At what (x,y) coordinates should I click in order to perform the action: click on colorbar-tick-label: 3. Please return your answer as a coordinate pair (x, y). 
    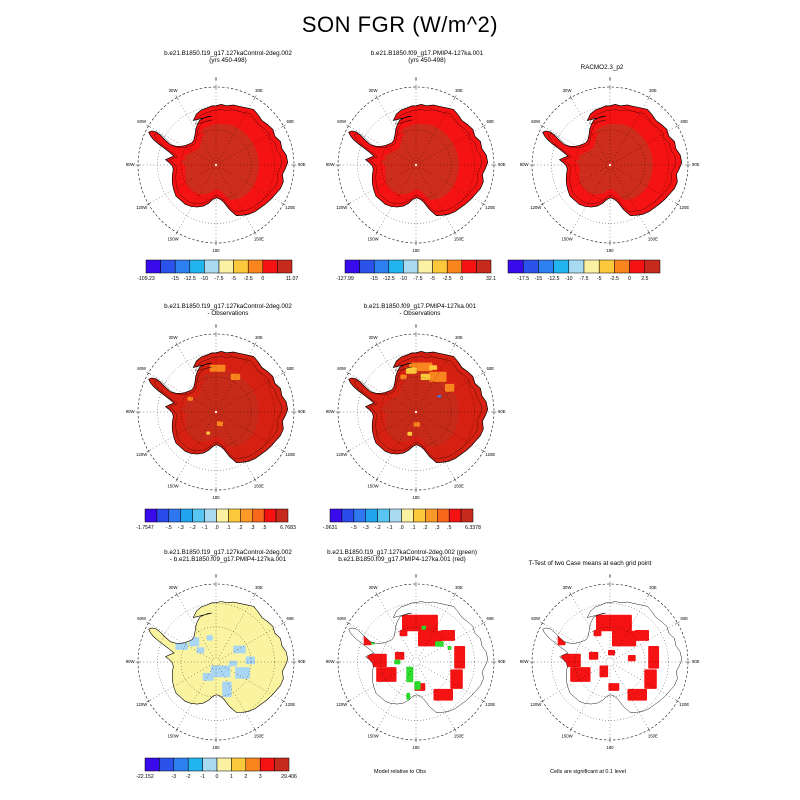
    Looking at the image, I should click on (260, 777).